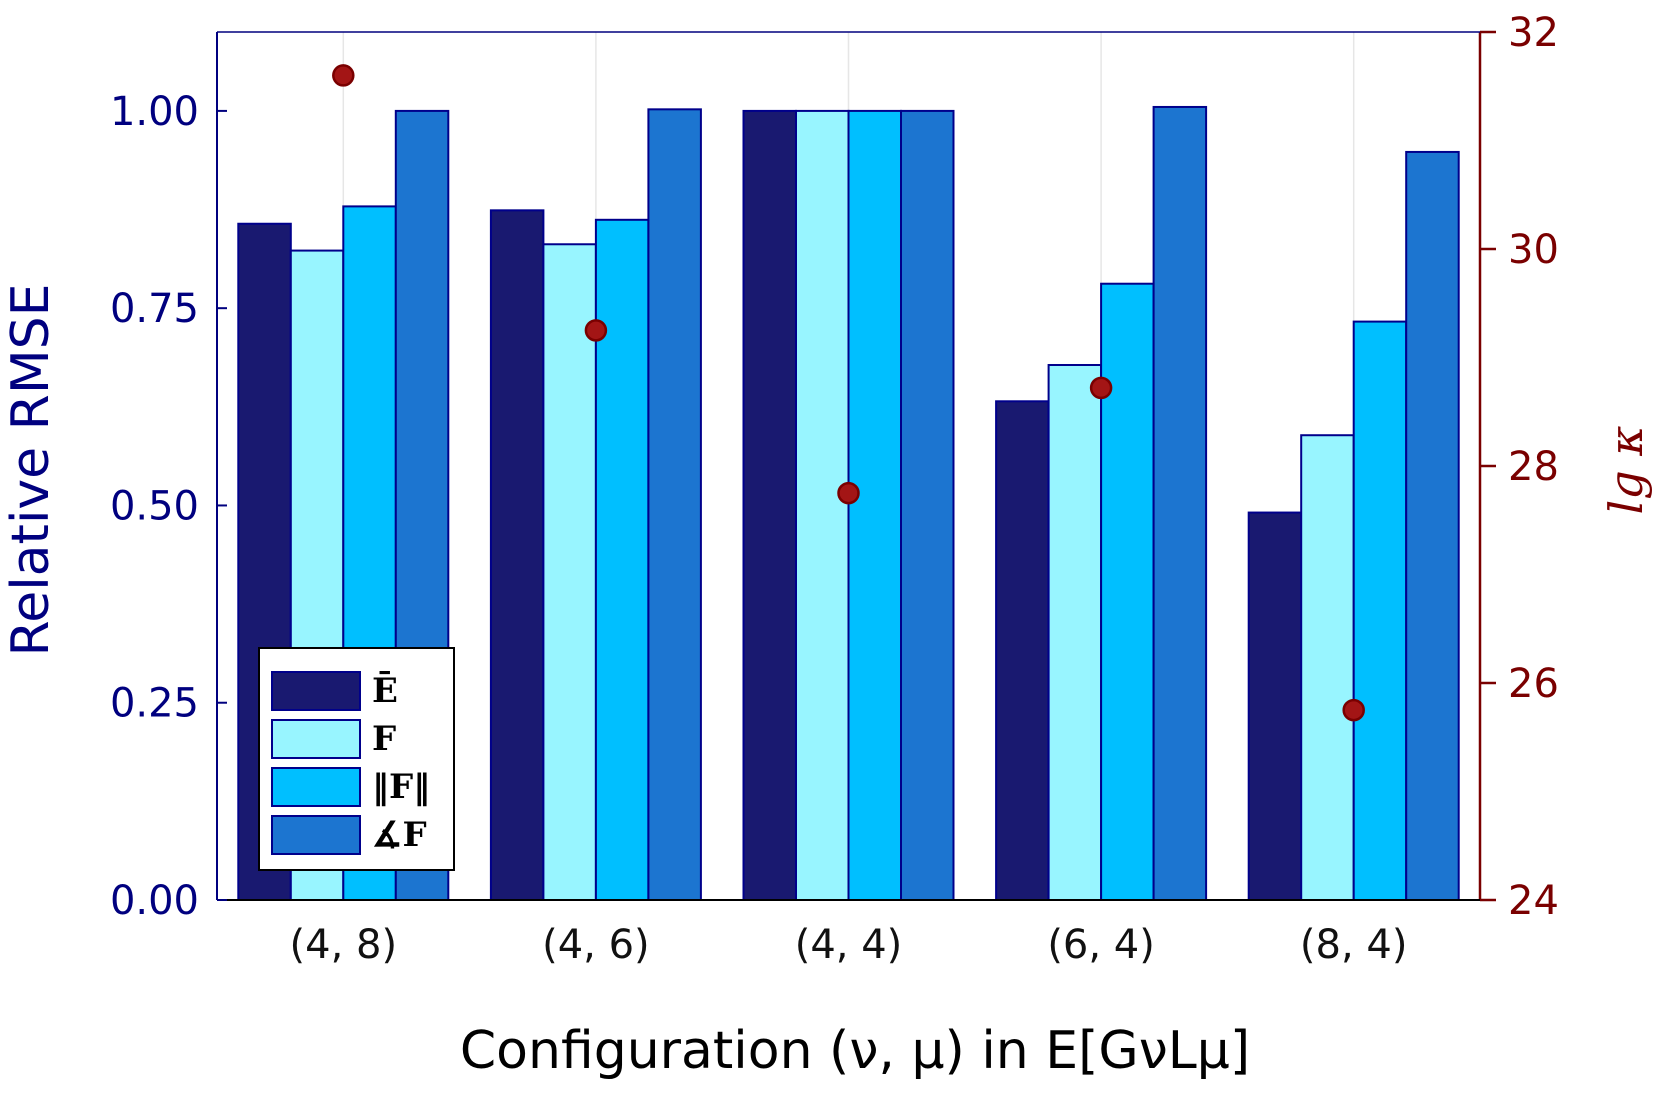 Image resolution: width=1661 pixels, height=1107 pixels. I want to click on legend: ĒF ‖F‖ ∡F, so click(356, 759).